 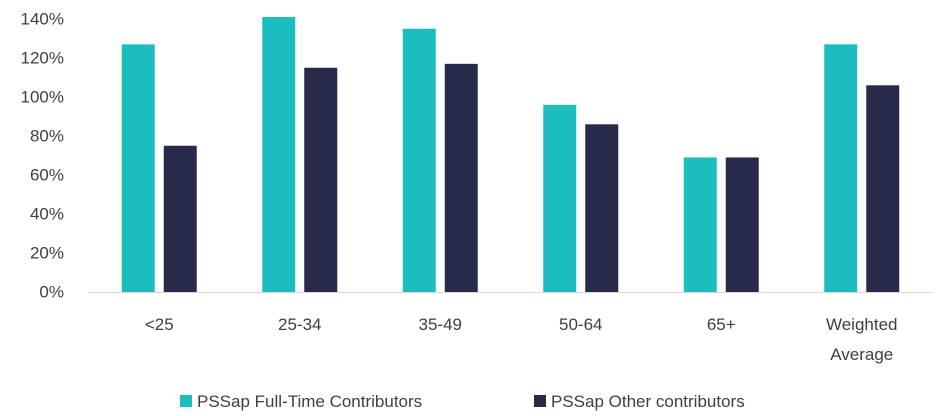 I want to click on x-tick-label: 25-34, so click(x=299, y=324).